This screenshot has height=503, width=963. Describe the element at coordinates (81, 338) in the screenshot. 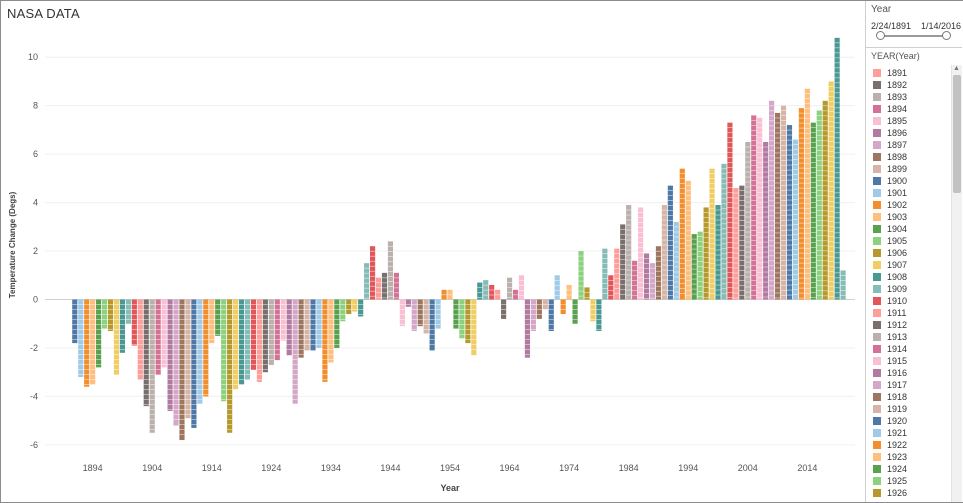

I see `bar: 1892: -3.2` at that location.